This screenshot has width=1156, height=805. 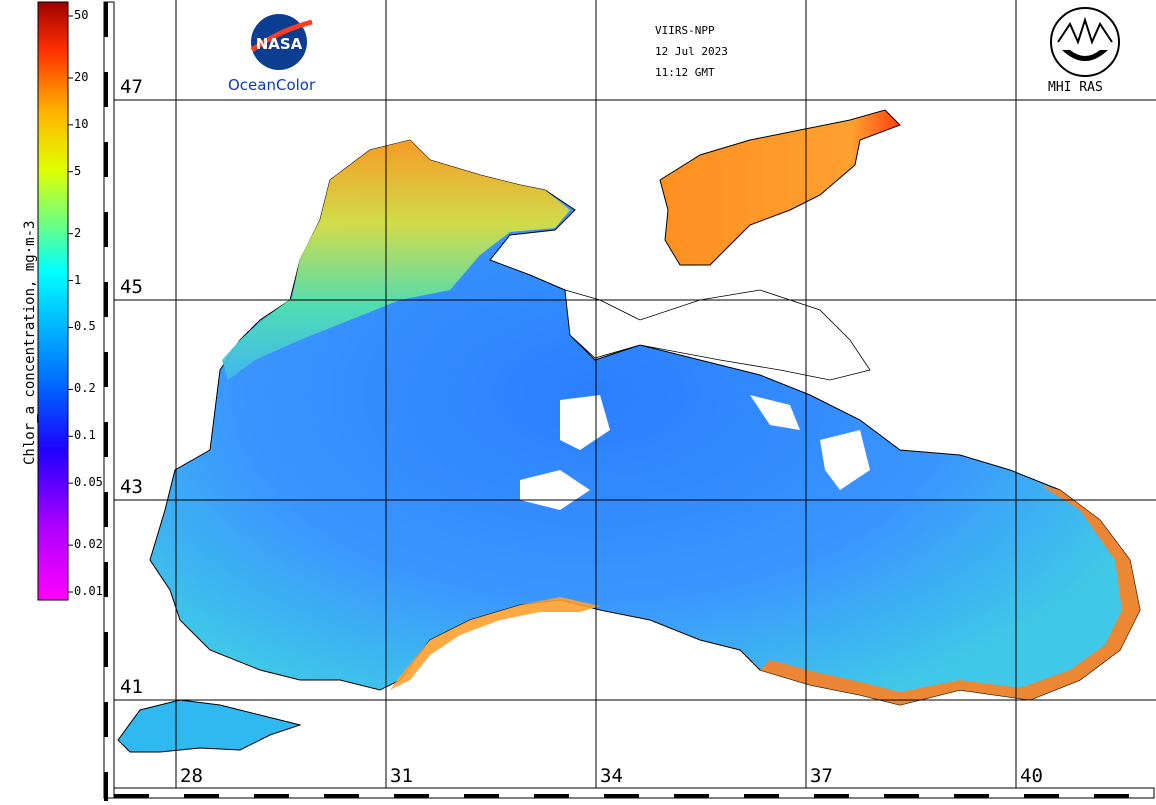 What do you see at coordinates (81, 76) in the screenshot?
I see `colorbar-tick-label: 20` at bounding box center [81, 76].